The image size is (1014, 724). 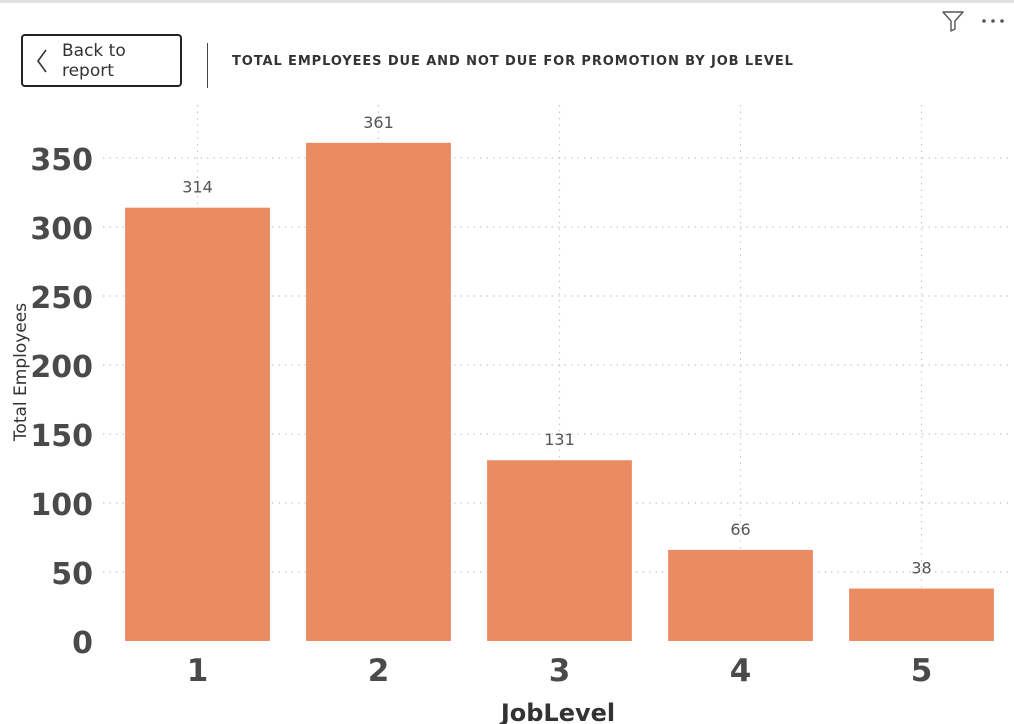 I want to click on y-tick-label: 200, so click(x=61, y=367).